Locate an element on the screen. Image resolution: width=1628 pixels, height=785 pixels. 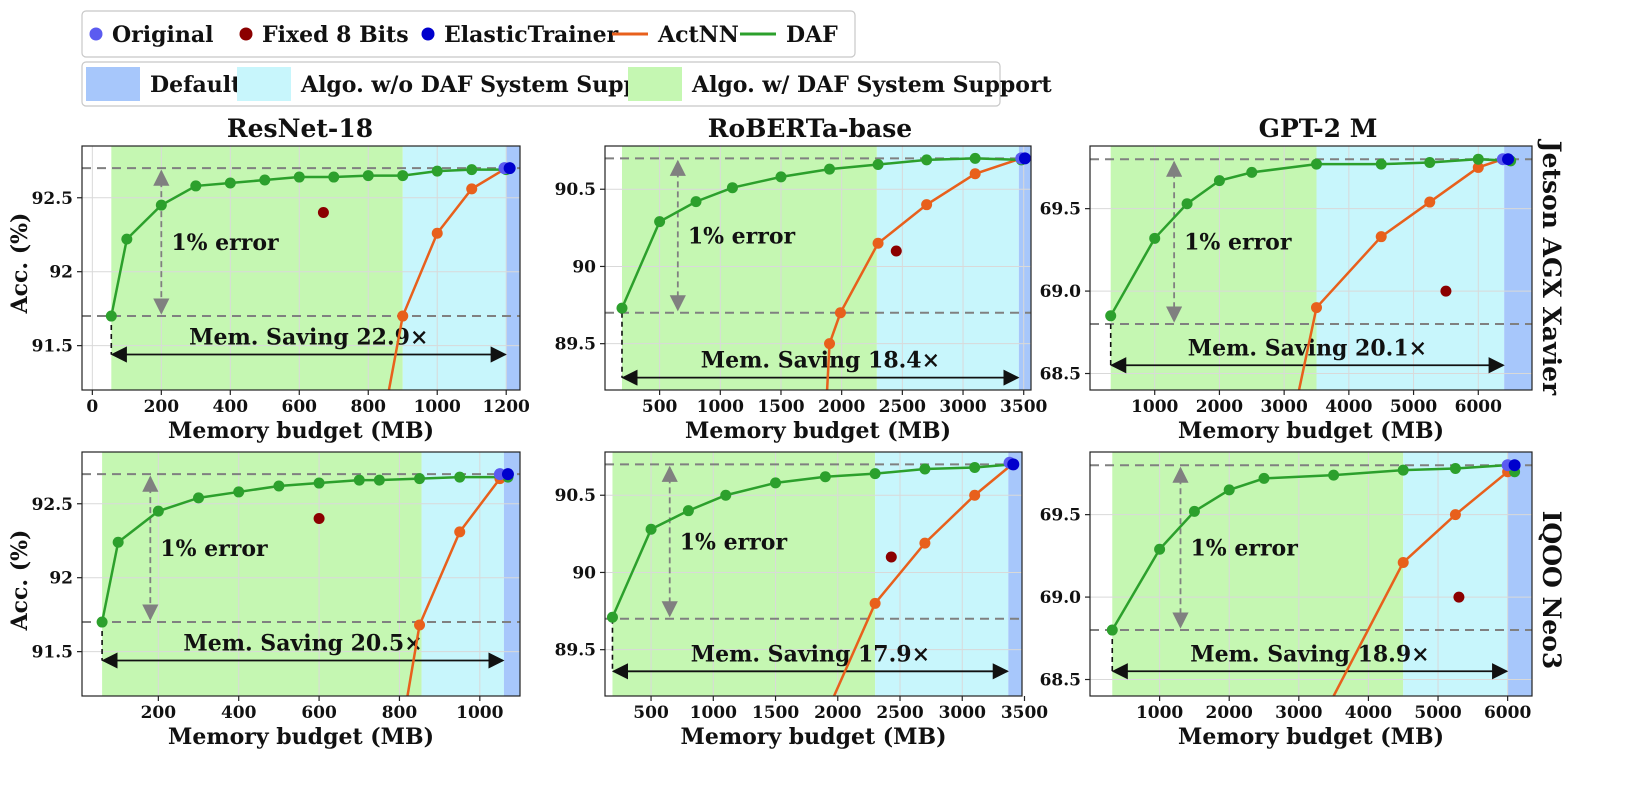
actnn-line is located at coordinates (1420, 583).